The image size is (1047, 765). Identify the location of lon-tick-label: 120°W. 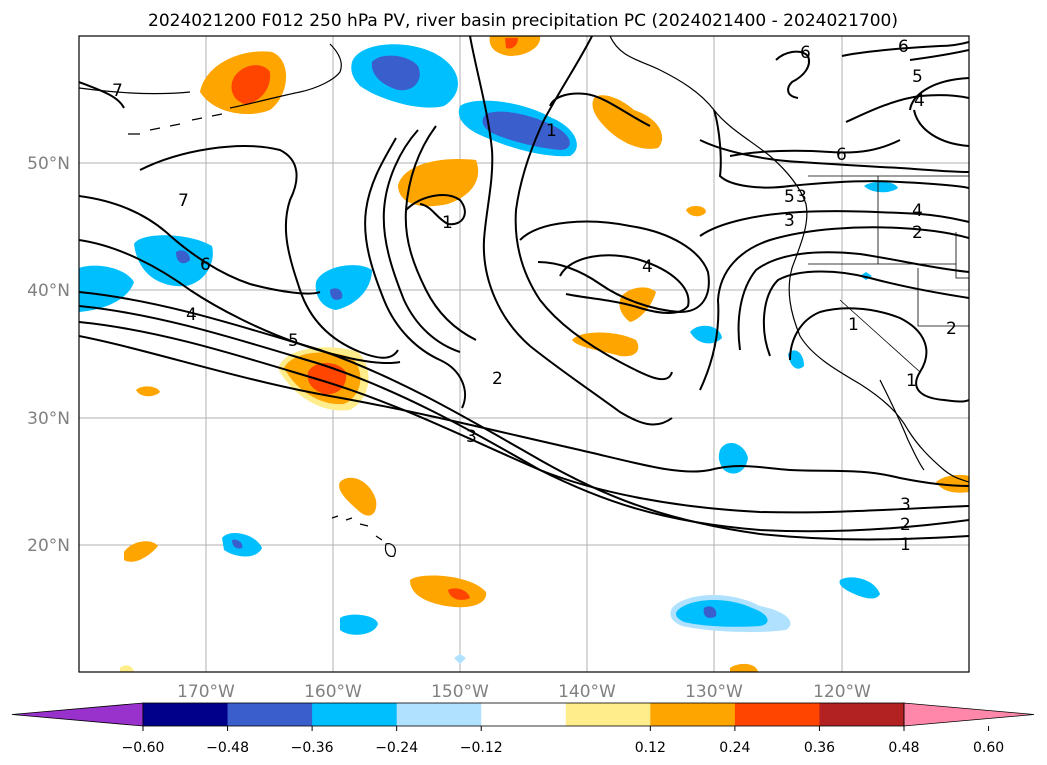
(842, 692).